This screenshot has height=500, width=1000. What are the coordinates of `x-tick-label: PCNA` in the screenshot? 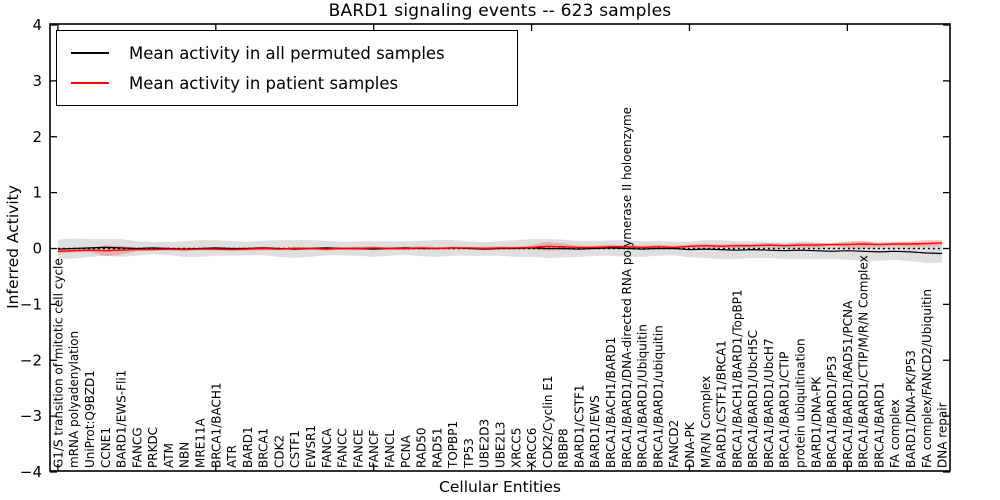 It's located at (406, 451).